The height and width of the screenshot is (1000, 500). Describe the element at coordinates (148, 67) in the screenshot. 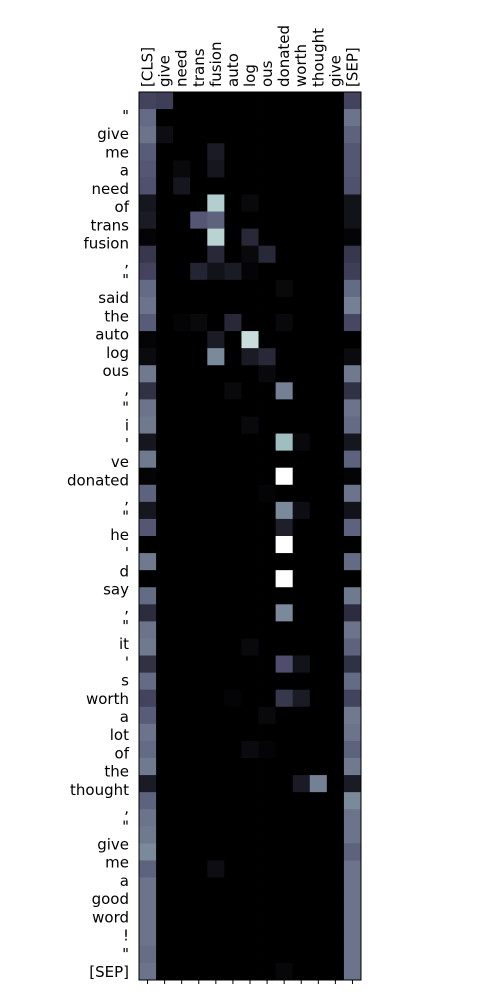

I see `x-tick-label: [CLS]` at that location.